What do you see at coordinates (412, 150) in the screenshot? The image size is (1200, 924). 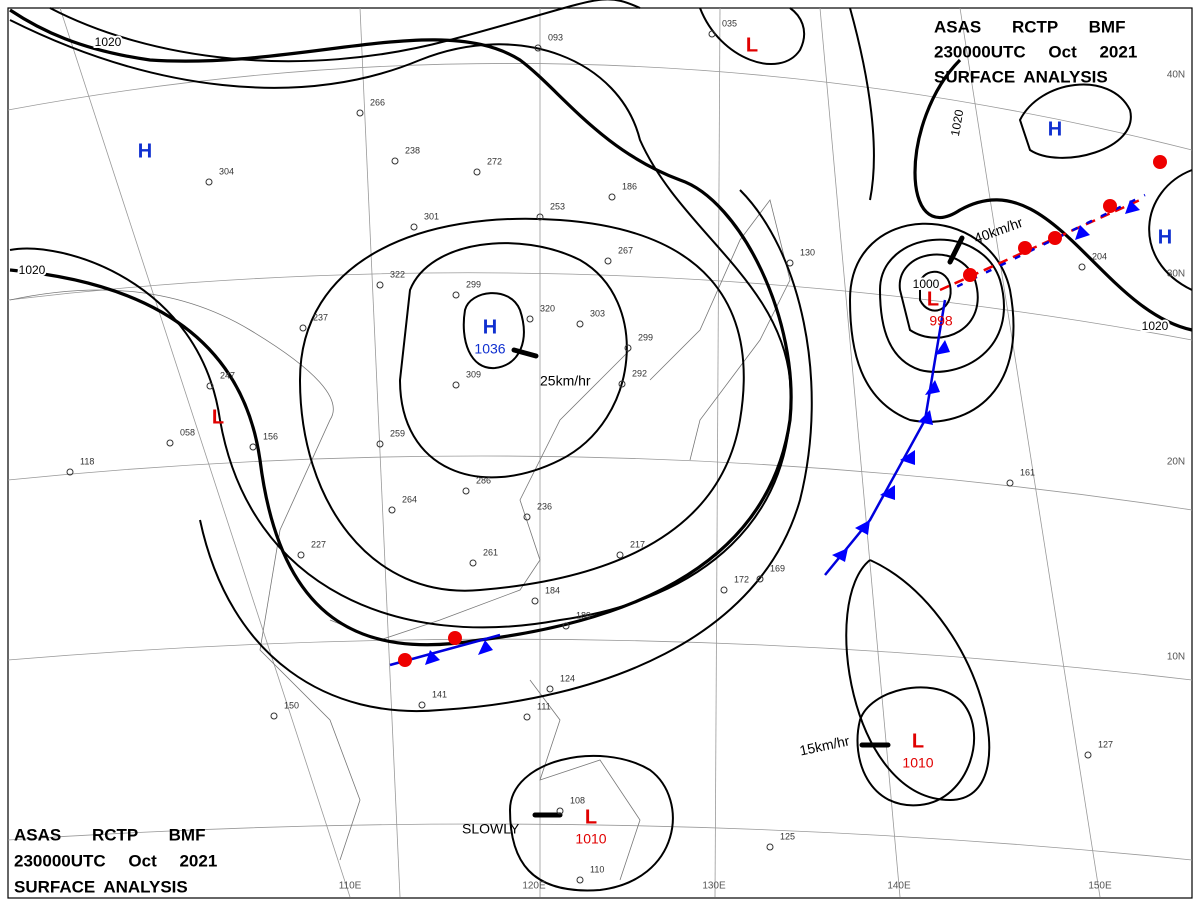 I see `station-pressure: 238` at bounding box center [412, 150].